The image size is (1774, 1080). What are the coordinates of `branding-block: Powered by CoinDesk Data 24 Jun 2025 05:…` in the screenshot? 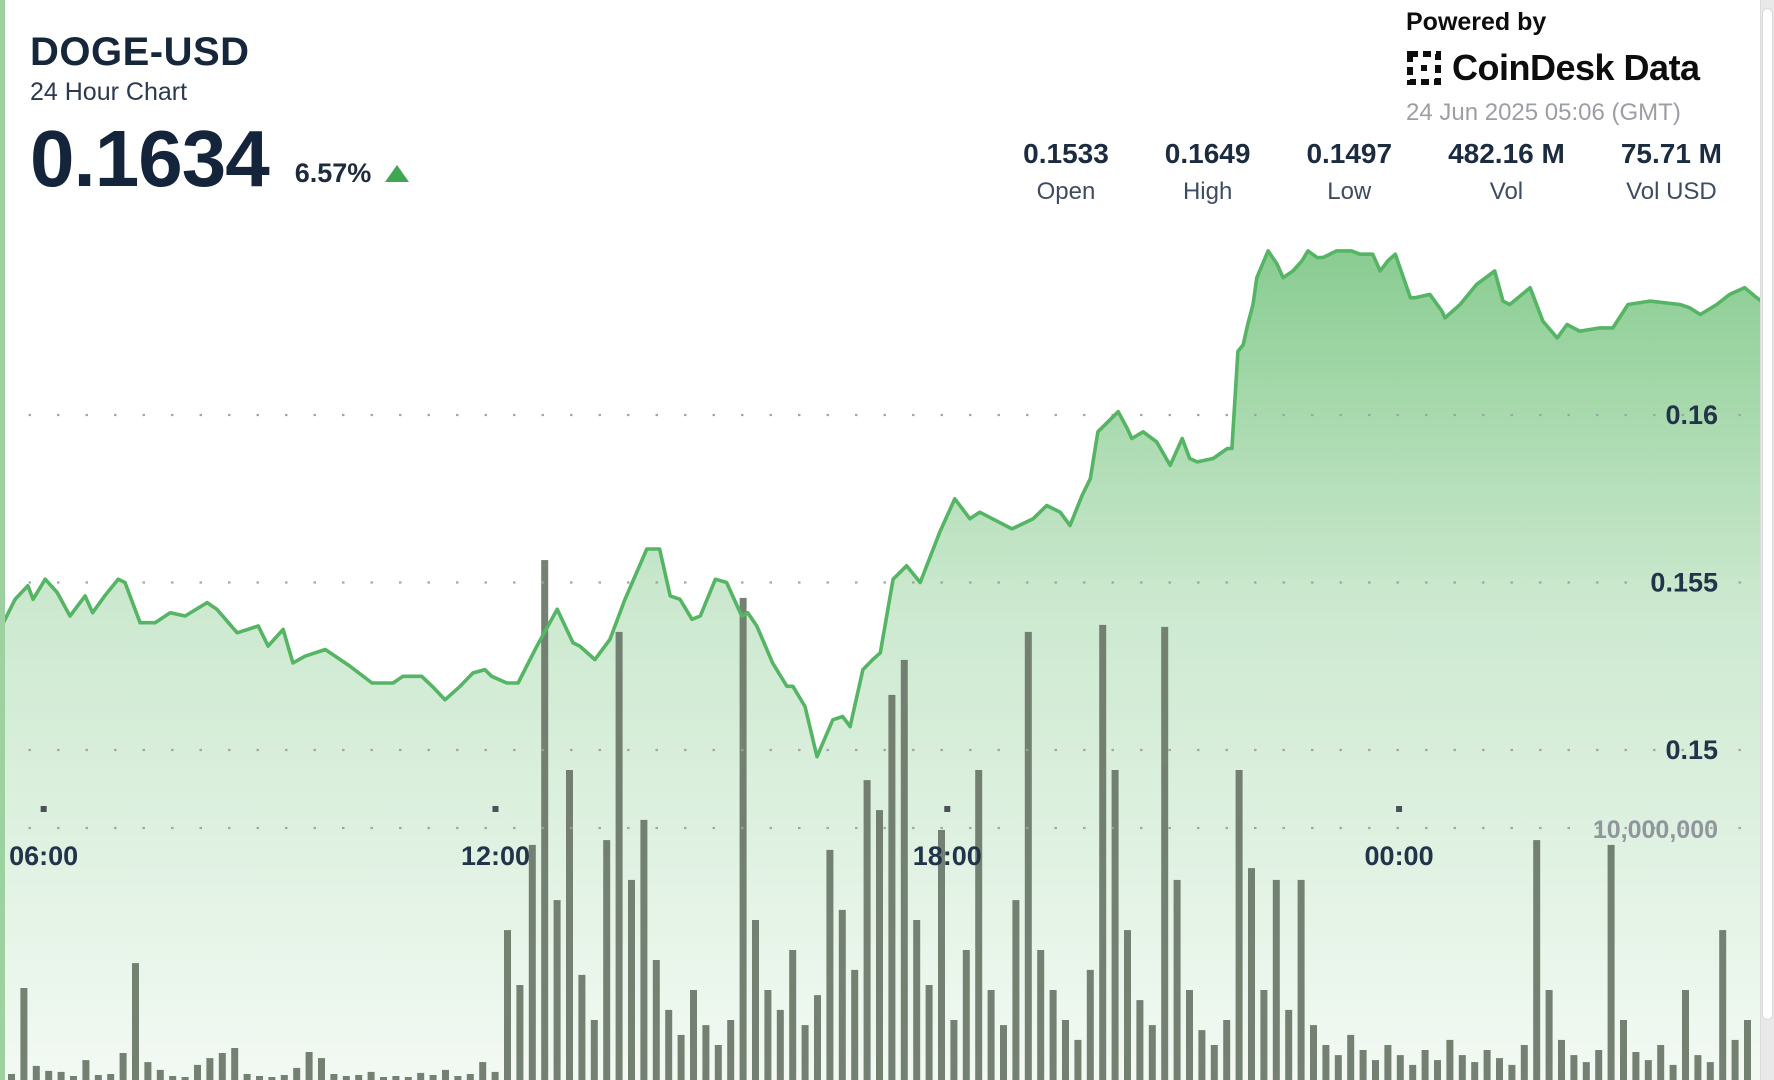 It's located at (1553, 67).